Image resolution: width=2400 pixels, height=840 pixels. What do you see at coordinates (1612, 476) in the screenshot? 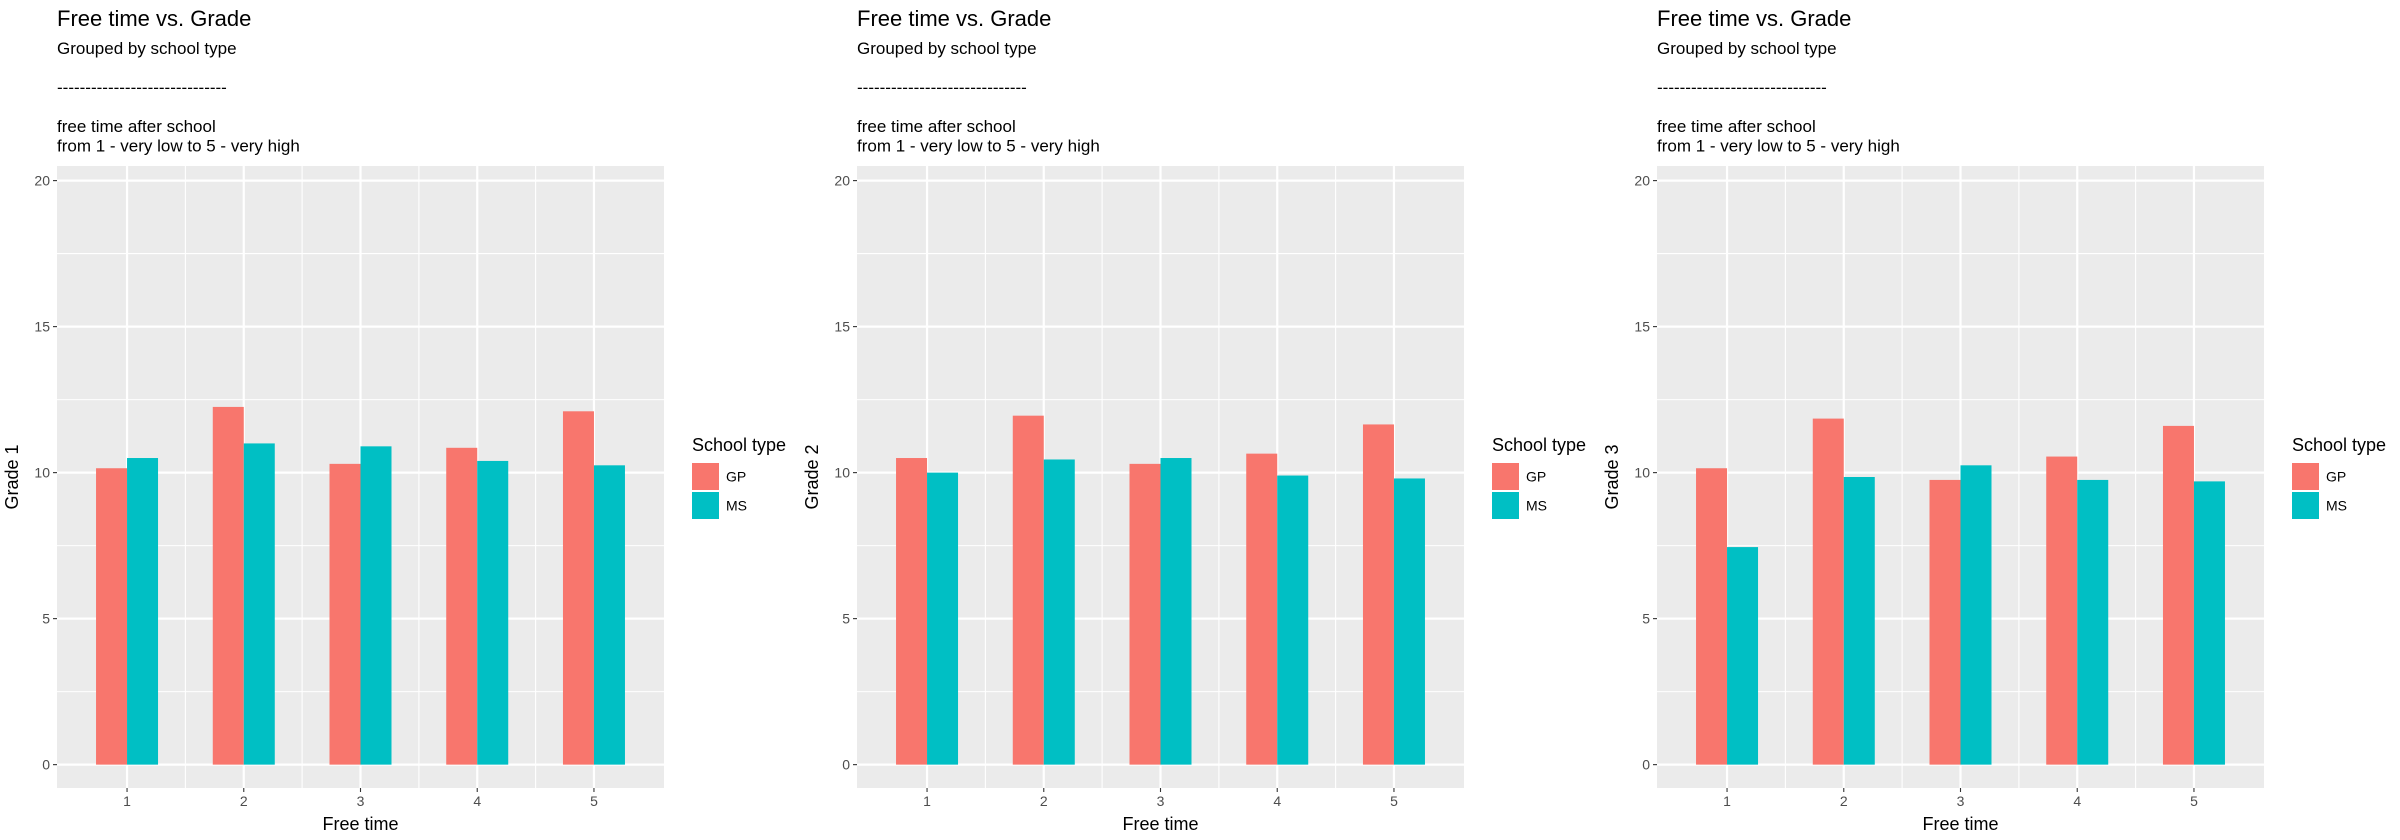
I see `y-axis-label: Grade 3` at bounding box center [1612, 476].